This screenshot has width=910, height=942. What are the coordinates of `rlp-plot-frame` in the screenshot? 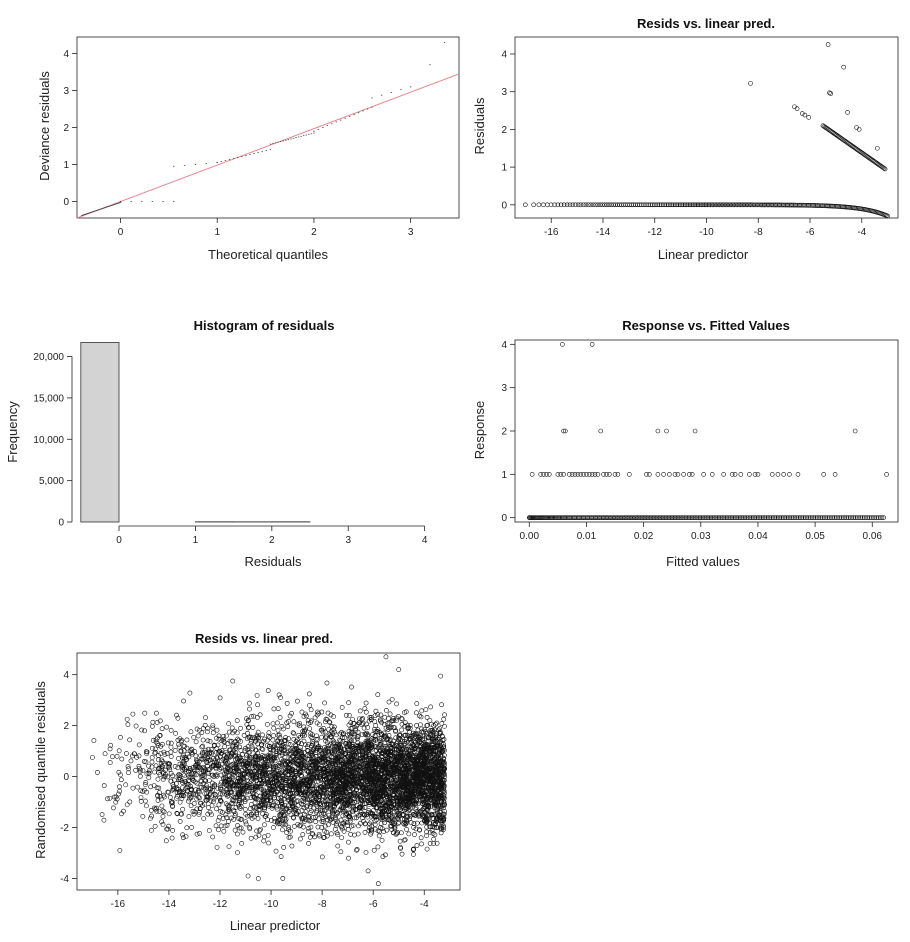 It's located at (706, 127).